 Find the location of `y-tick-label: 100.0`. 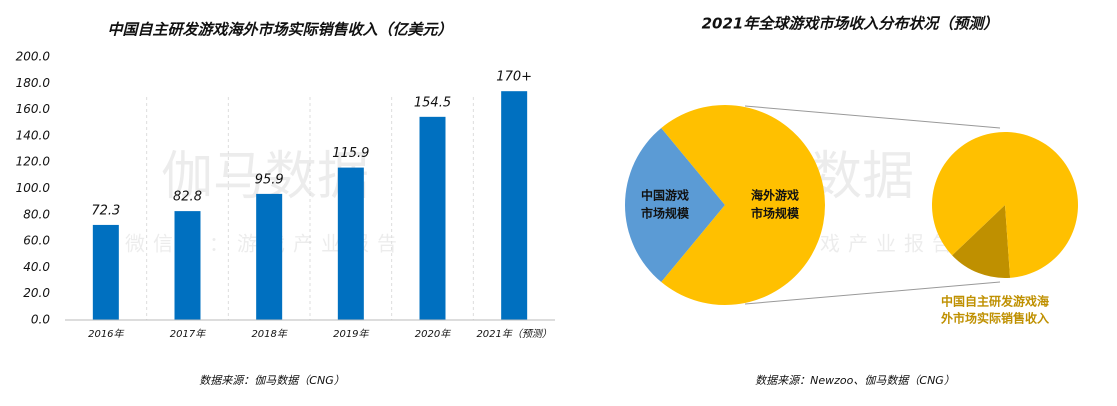

y-tick-label: 100.0 is located at coordinates (33, 188).